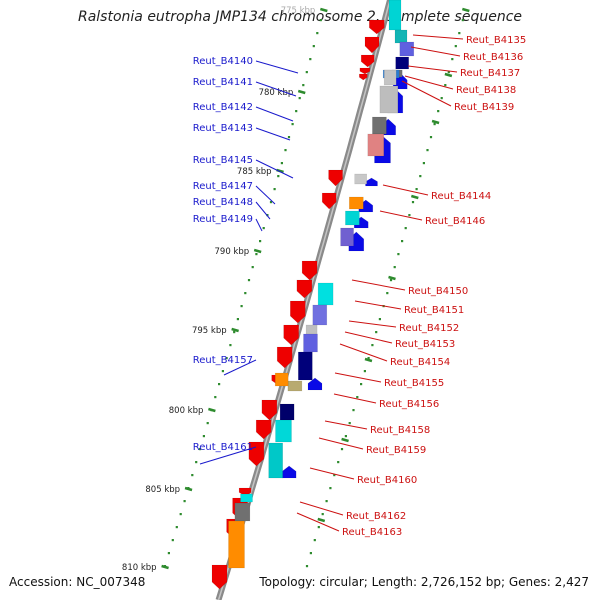 The width and height of the screenshot is (600, 600). What do you see at coordinates (276, 93) in the screenshot?
I see `scale-label: 780 kbp` at bounding box center [276, 93].